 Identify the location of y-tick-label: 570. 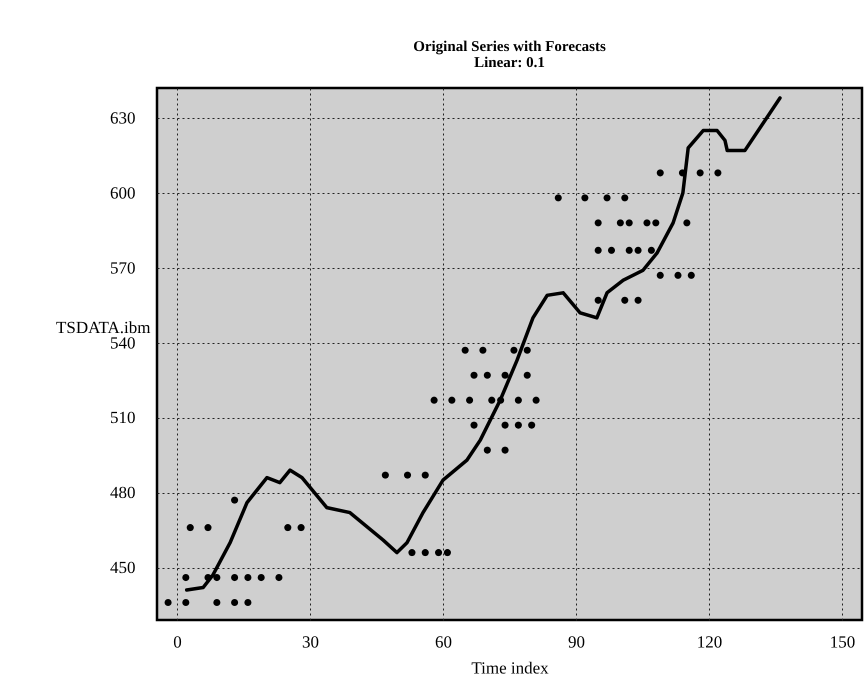
(123, 268).